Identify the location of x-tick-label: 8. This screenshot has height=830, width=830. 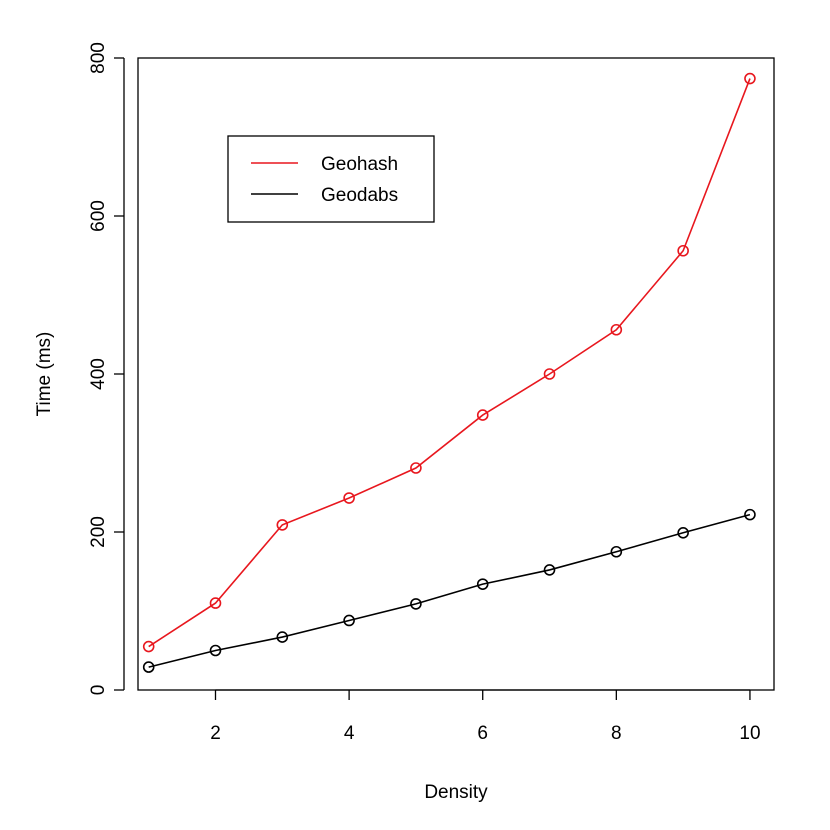
(616, 733).